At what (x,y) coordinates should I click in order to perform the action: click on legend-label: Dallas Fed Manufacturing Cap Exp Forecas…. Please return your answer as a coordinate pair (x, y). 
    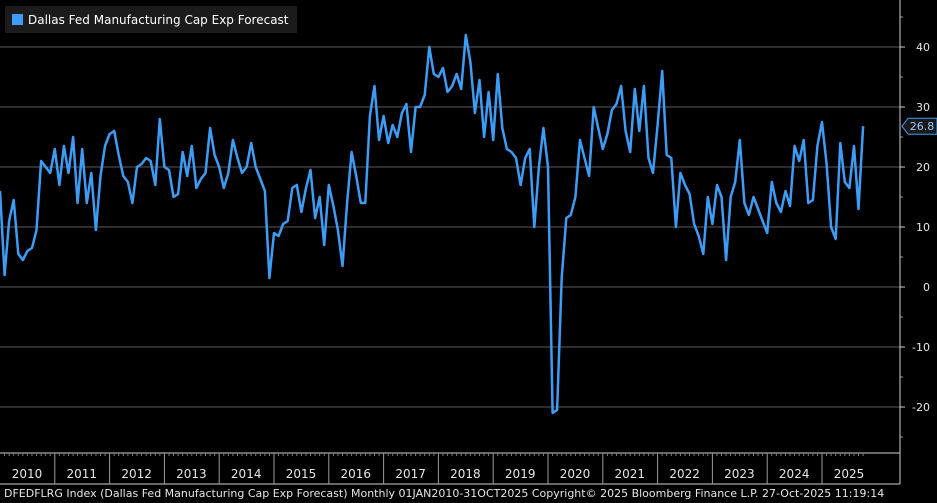
    Looking at the image, I should click on (158, 19).